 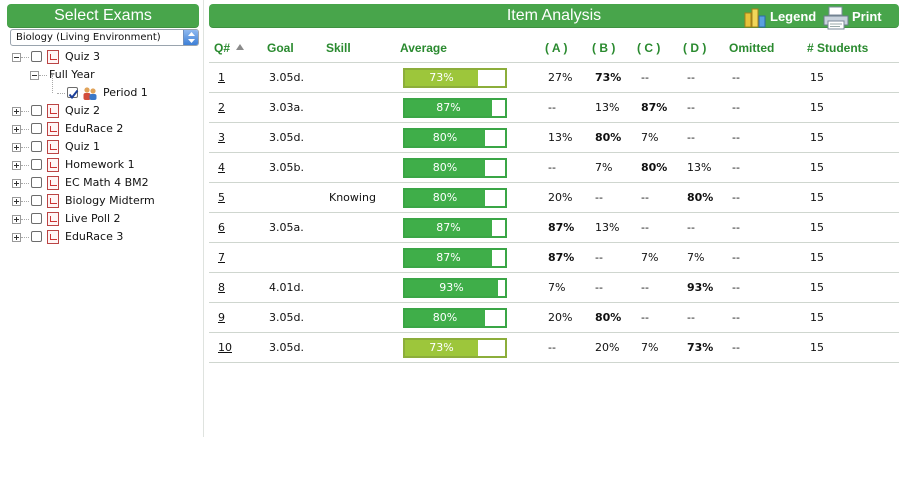 What do you see at coordinates (649, 48) in the screenshot?
I see `col-header-c: ( C )` at bounding box center [649, 48].